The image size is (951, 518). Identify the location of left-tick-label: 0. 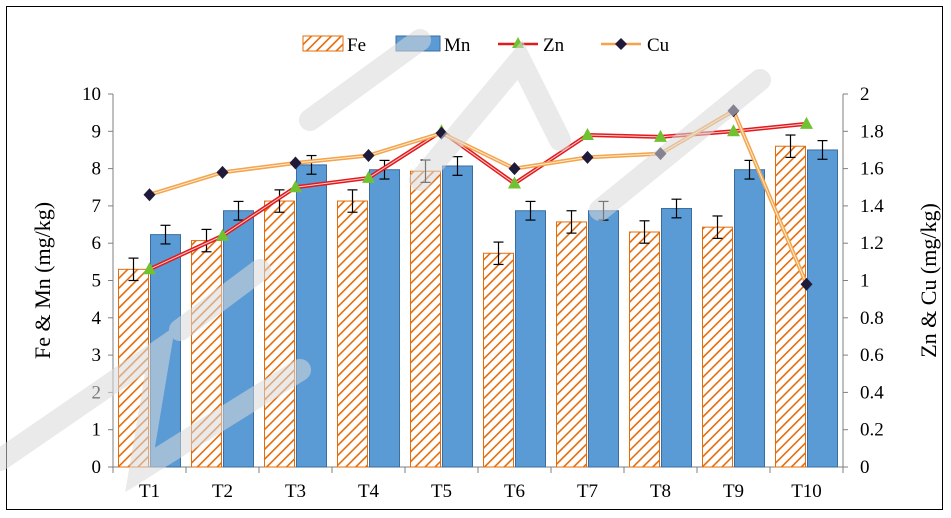
(97, 467).